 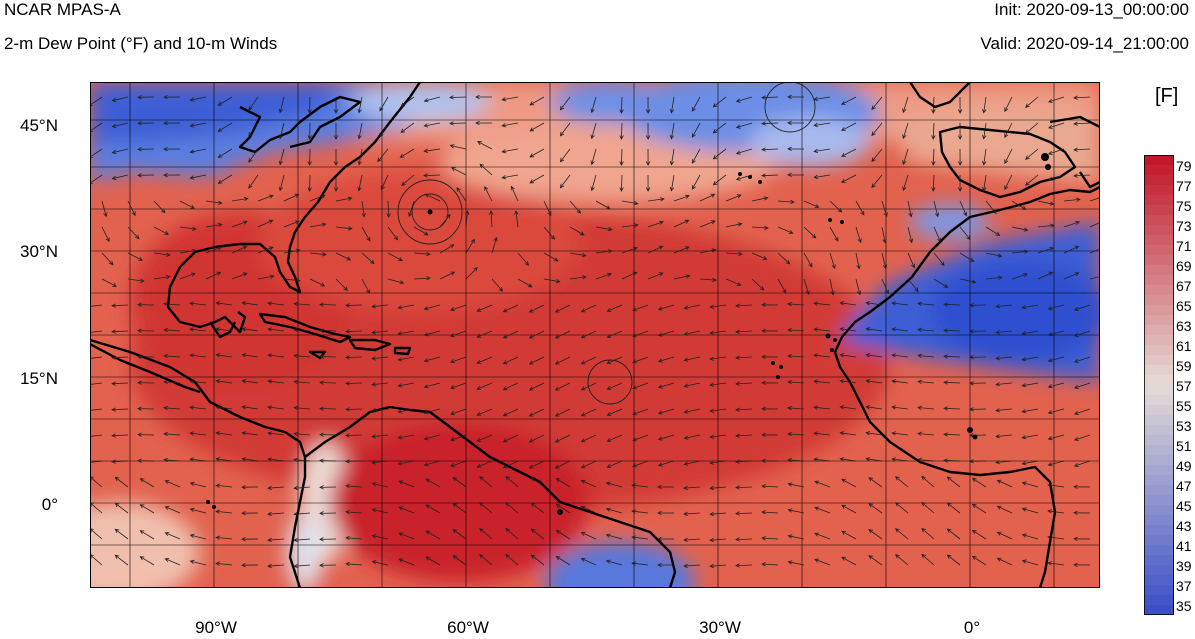 What do you see at coordinates (1184, 466) in the screenshot?
I see `colorbar-tick-label: 49` at bounding box center [1184, 466].